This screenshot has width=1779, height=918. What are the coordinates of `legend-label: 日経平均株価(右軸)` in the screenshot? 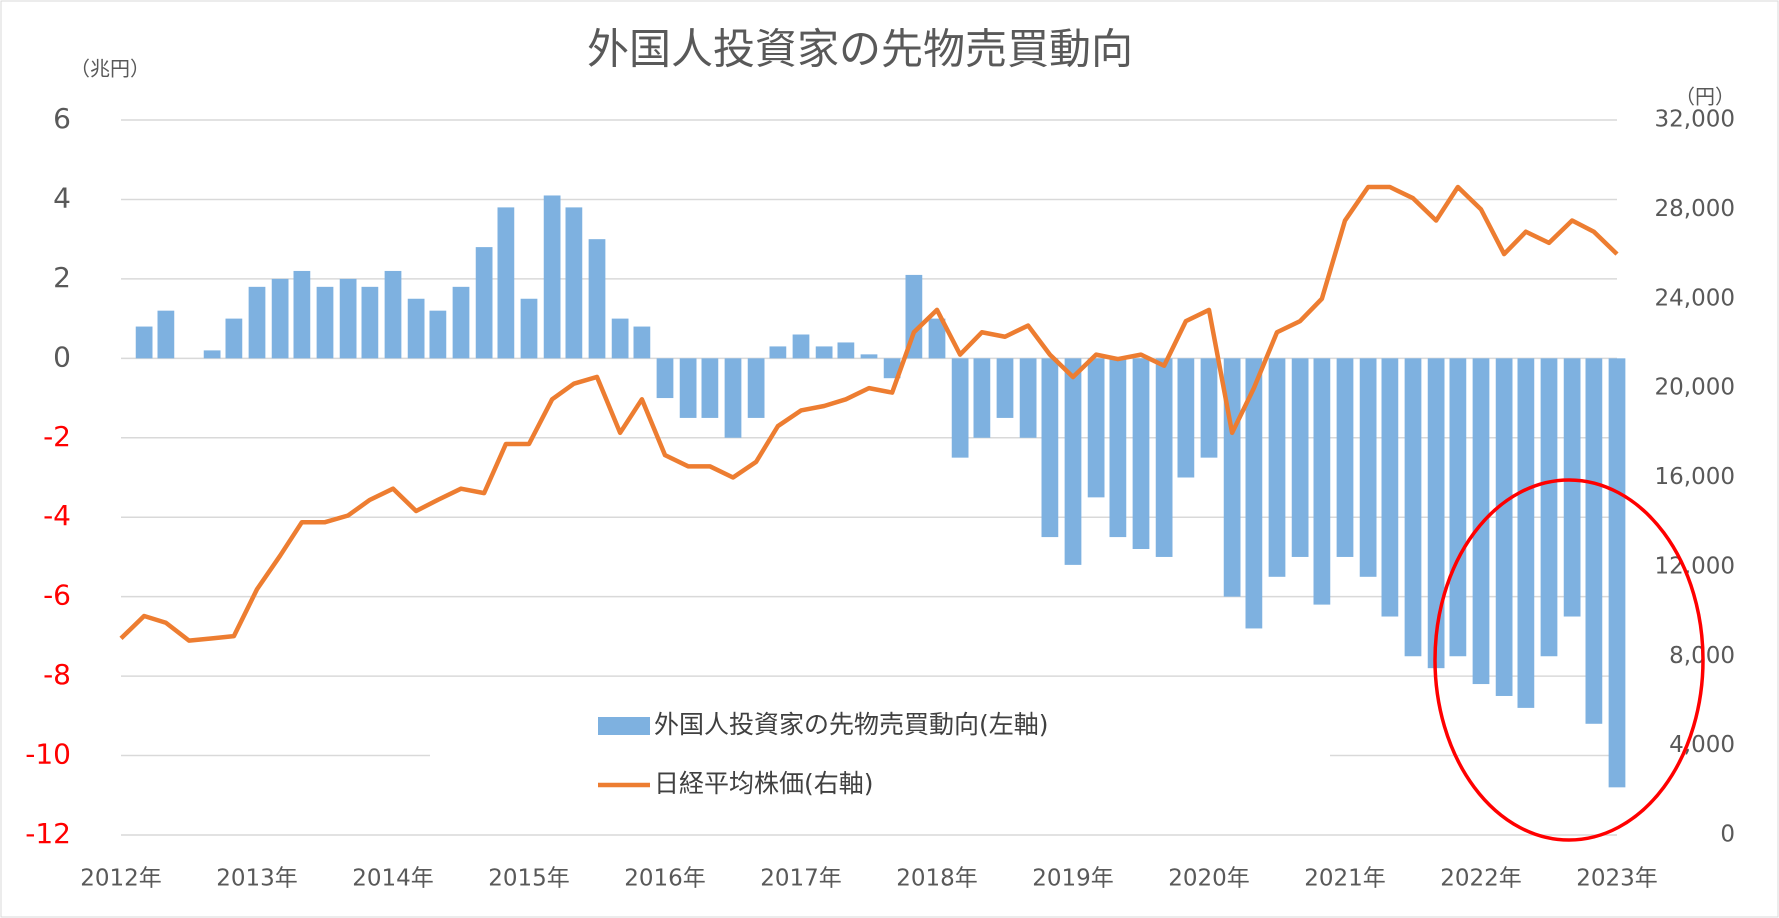 It's located at (764, 783).